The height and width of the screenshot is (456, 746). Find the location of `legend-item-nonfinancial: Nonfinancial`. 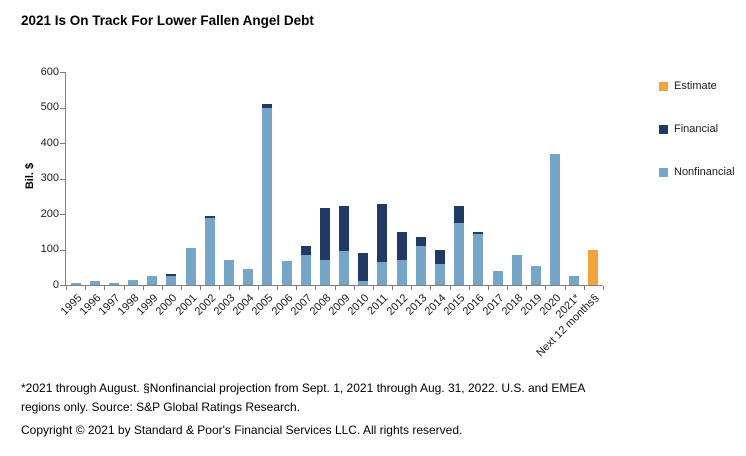

legend-item-nonfinancial: Nonfinancial is located at coordinates (697, 172).